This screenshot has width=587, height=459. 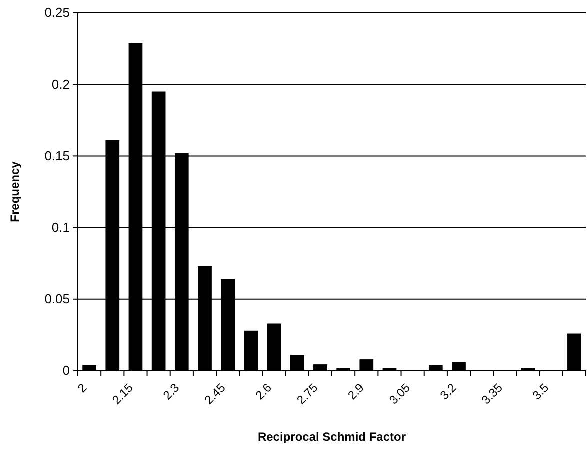 I want to click on x-axis-title: Reciprocal Schmid Factor, so click(x=332, y=437).